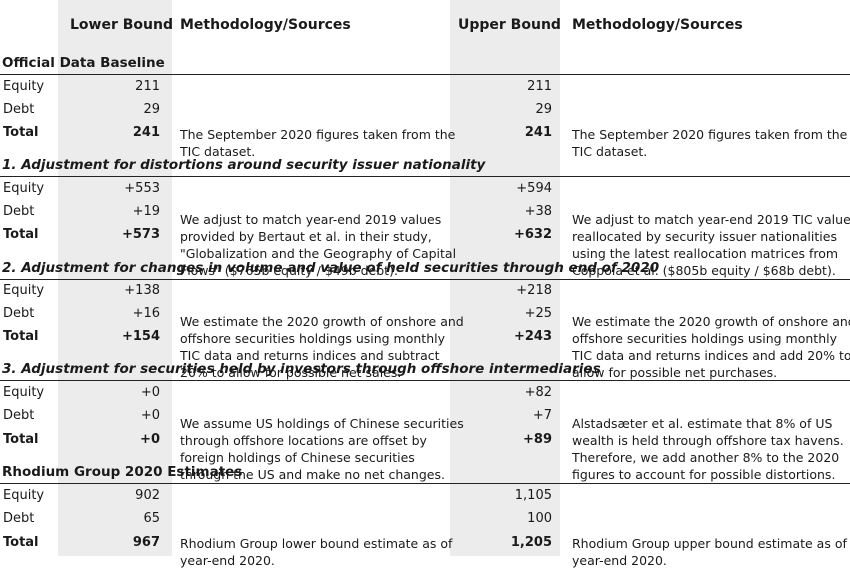  I want to click on upper-value-debt: +25, so click(538, 313).